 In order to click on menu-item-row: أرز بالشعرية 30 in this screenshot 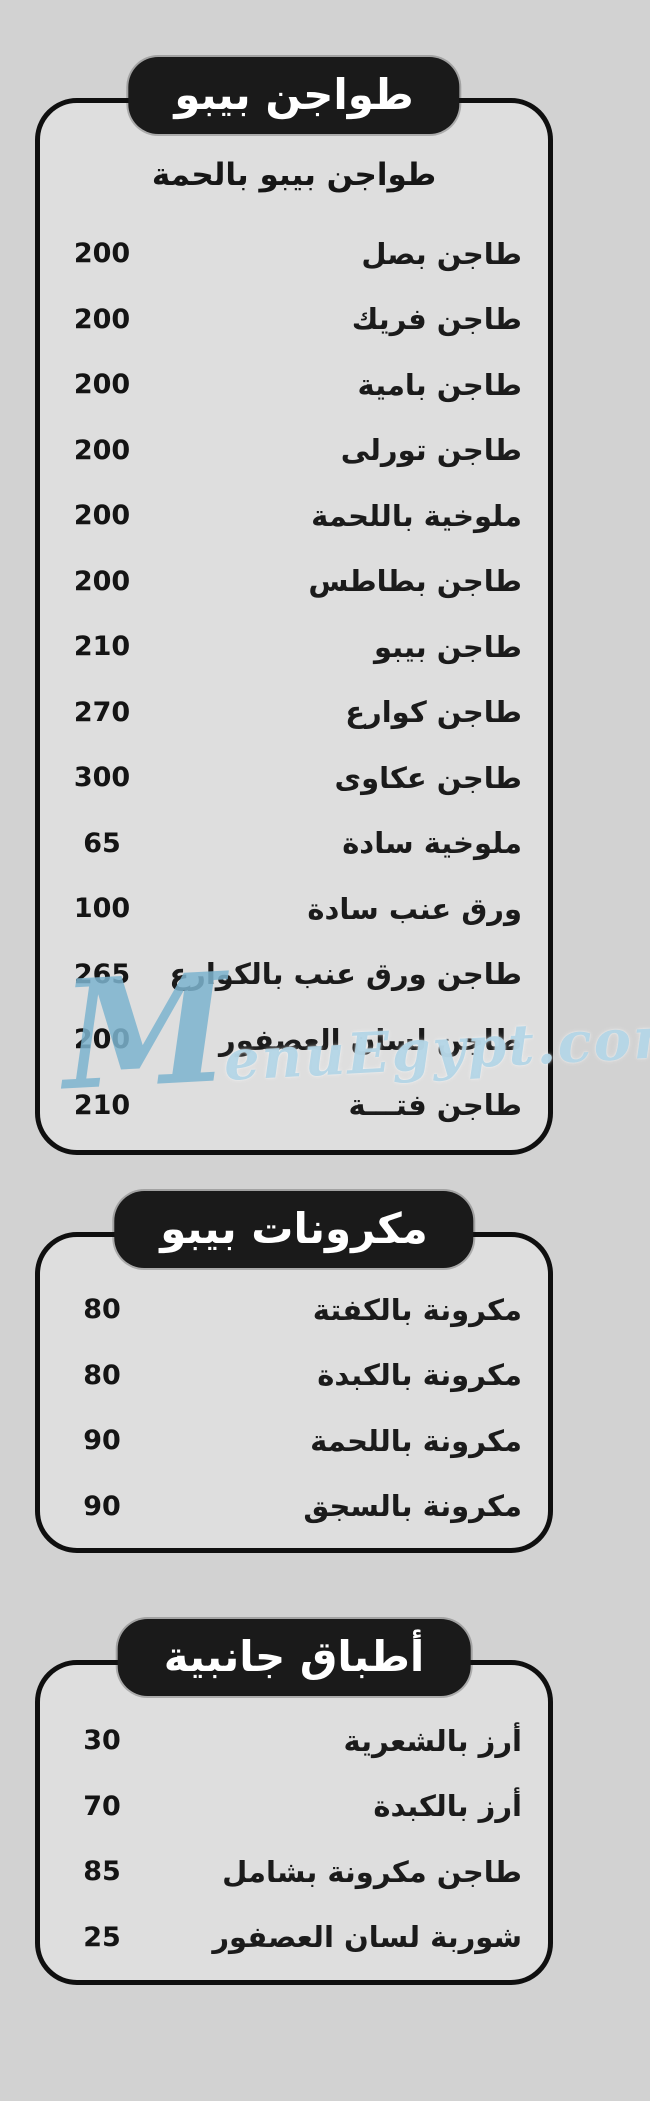, I will do `click(294, 1741)`.